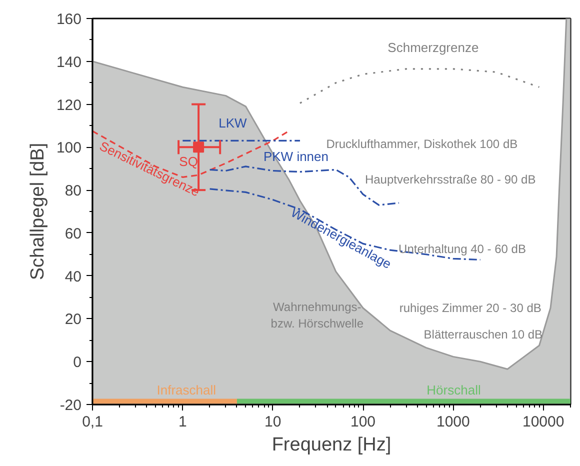 The width and height of the screenshot is (580, 466). I want to click on y-tick-label: 0, so click(77, 363).